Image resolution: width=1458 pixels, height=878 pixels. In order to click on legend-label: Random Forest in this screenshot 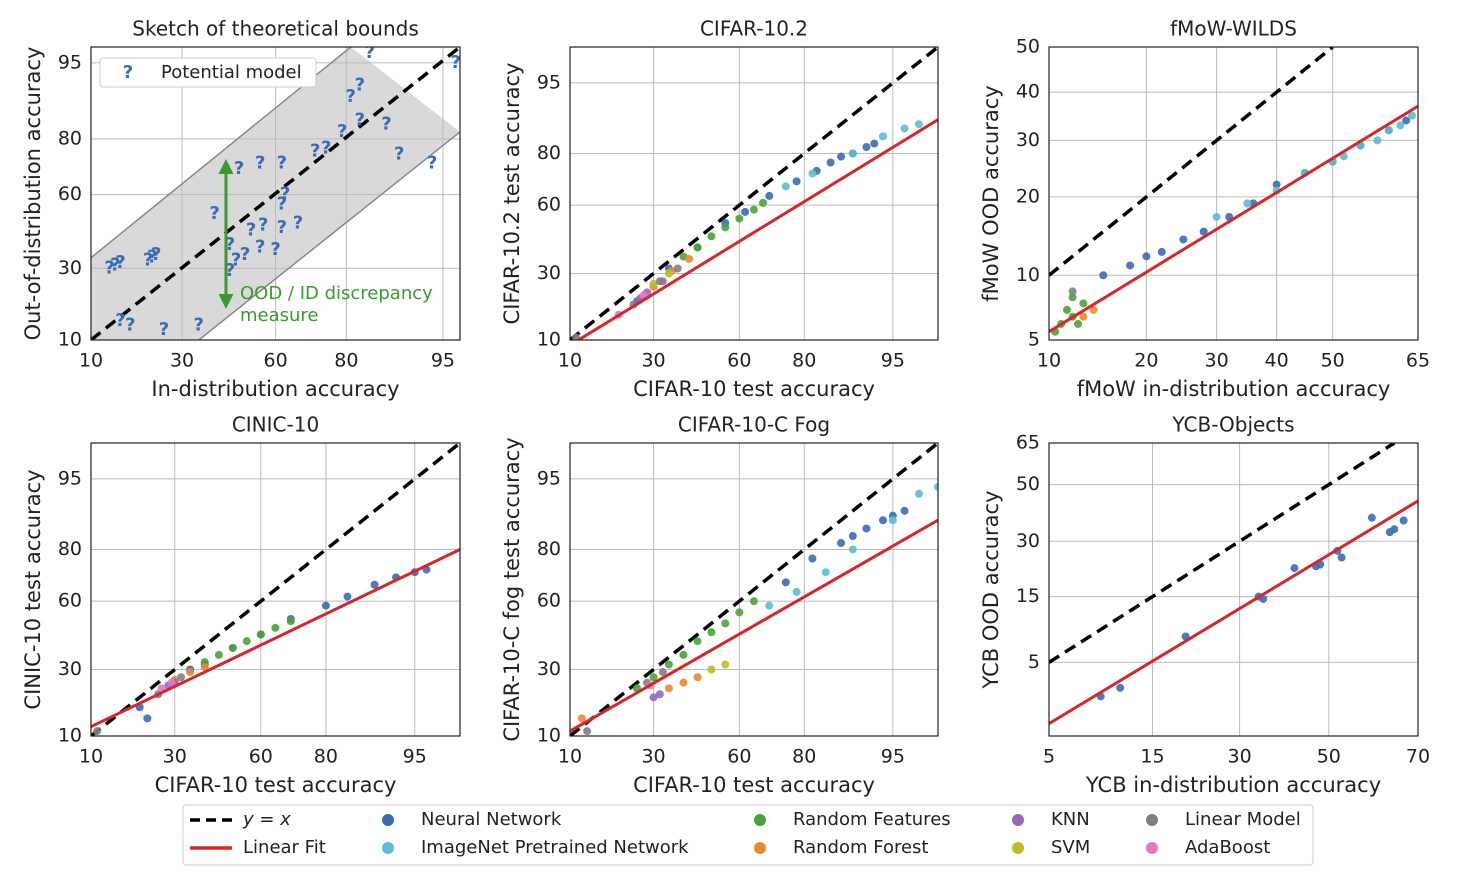, I will do `click(860, 847)`.